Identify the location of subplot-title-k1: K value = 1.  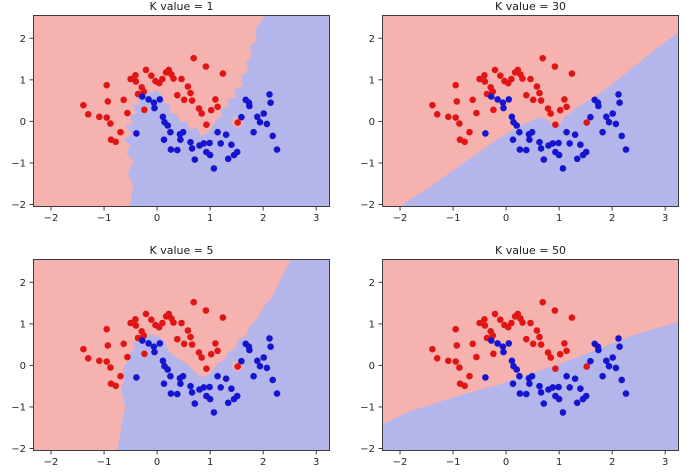
(181, 6).